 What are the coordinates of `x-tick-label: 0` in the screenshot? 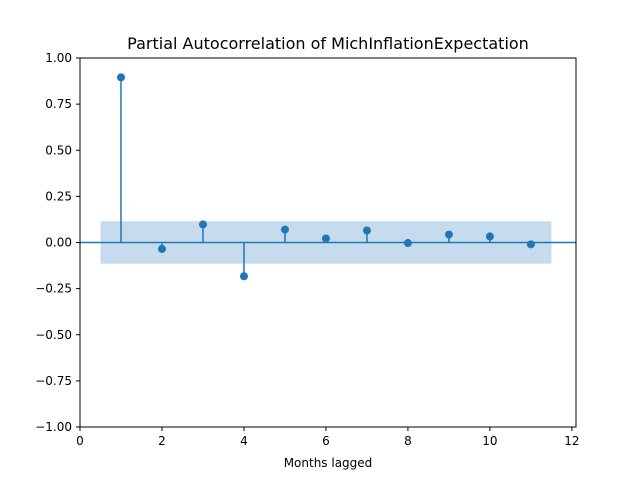 It's located at (80, 441).